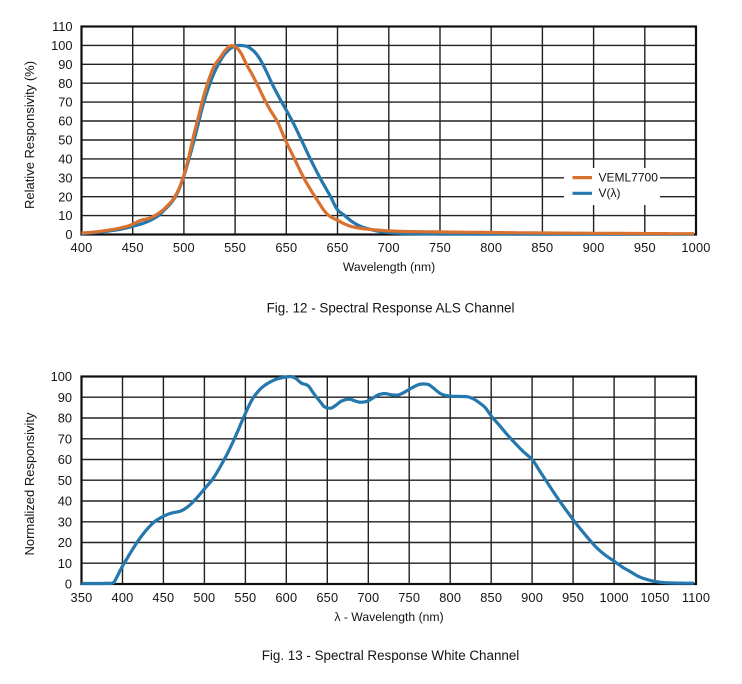 This screenshot has height=684, width=742. What do you see at coordinates (82, 597) in the screenshot?
I see `svg-text: 350` at bounding box center [82, 597].